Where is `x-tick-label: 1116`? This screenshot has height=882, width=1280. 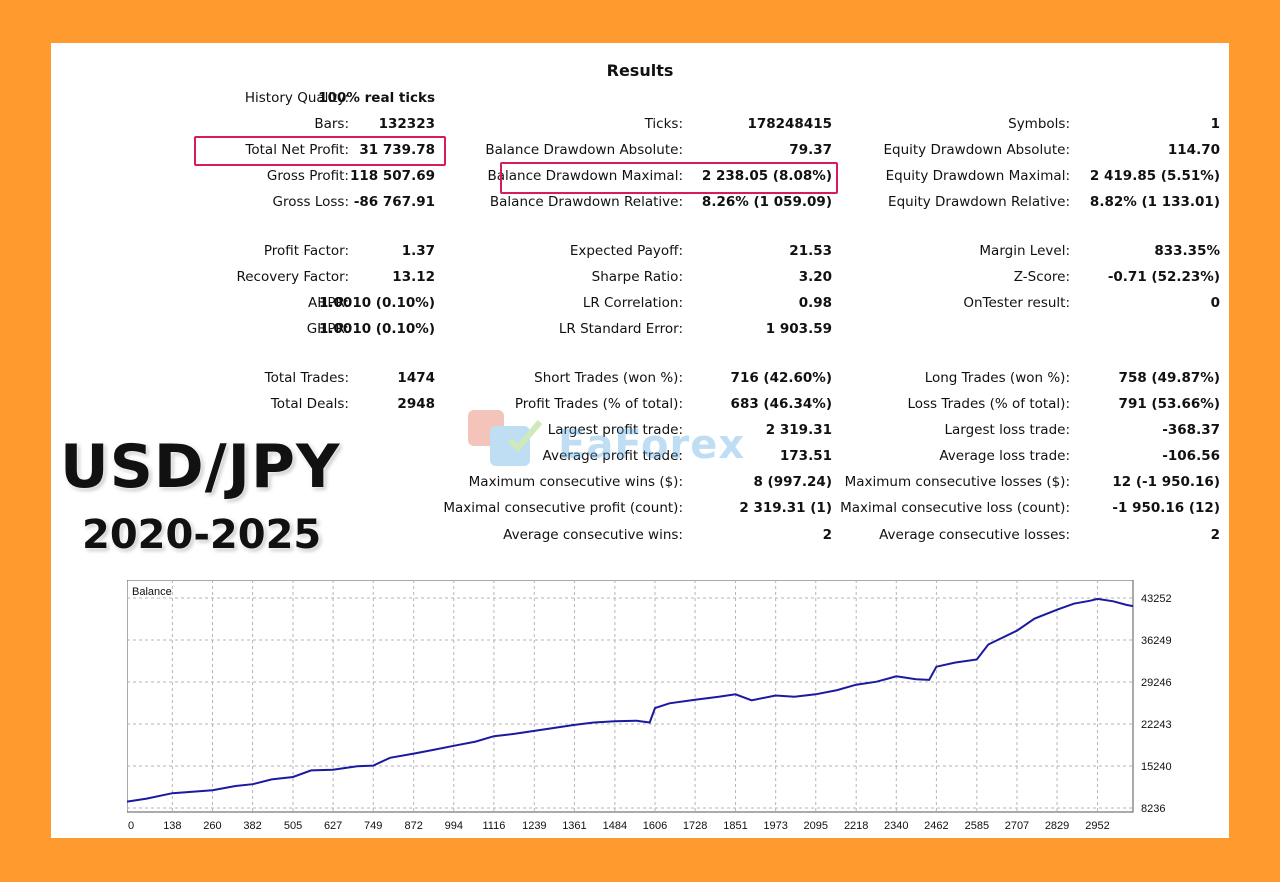
x-tick-label: 1116 is located at coordinates (493, 825).